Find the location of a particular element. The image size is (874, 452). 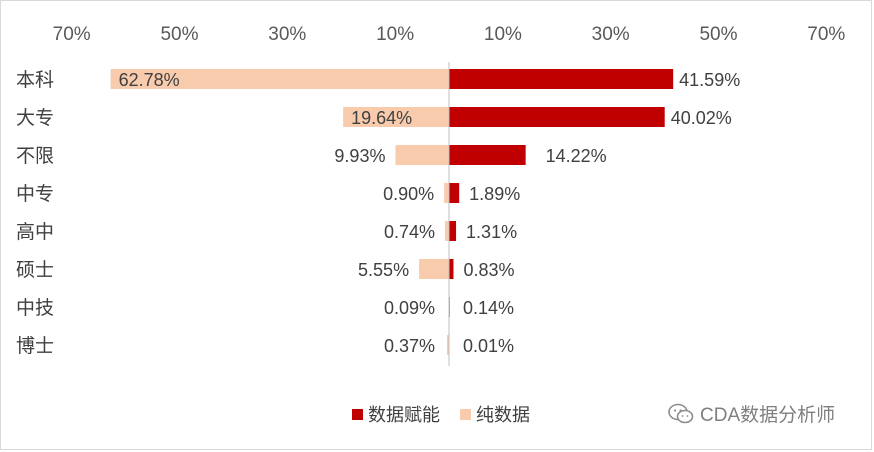

legend: 数据赋能 纯数据 is located at coordinates (441, 415).